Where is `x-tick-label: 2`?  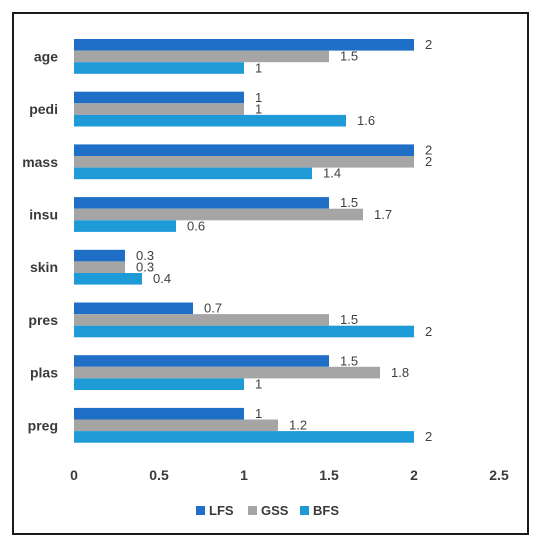
x-tick-label: 2 is located at coordinates (414, 475).